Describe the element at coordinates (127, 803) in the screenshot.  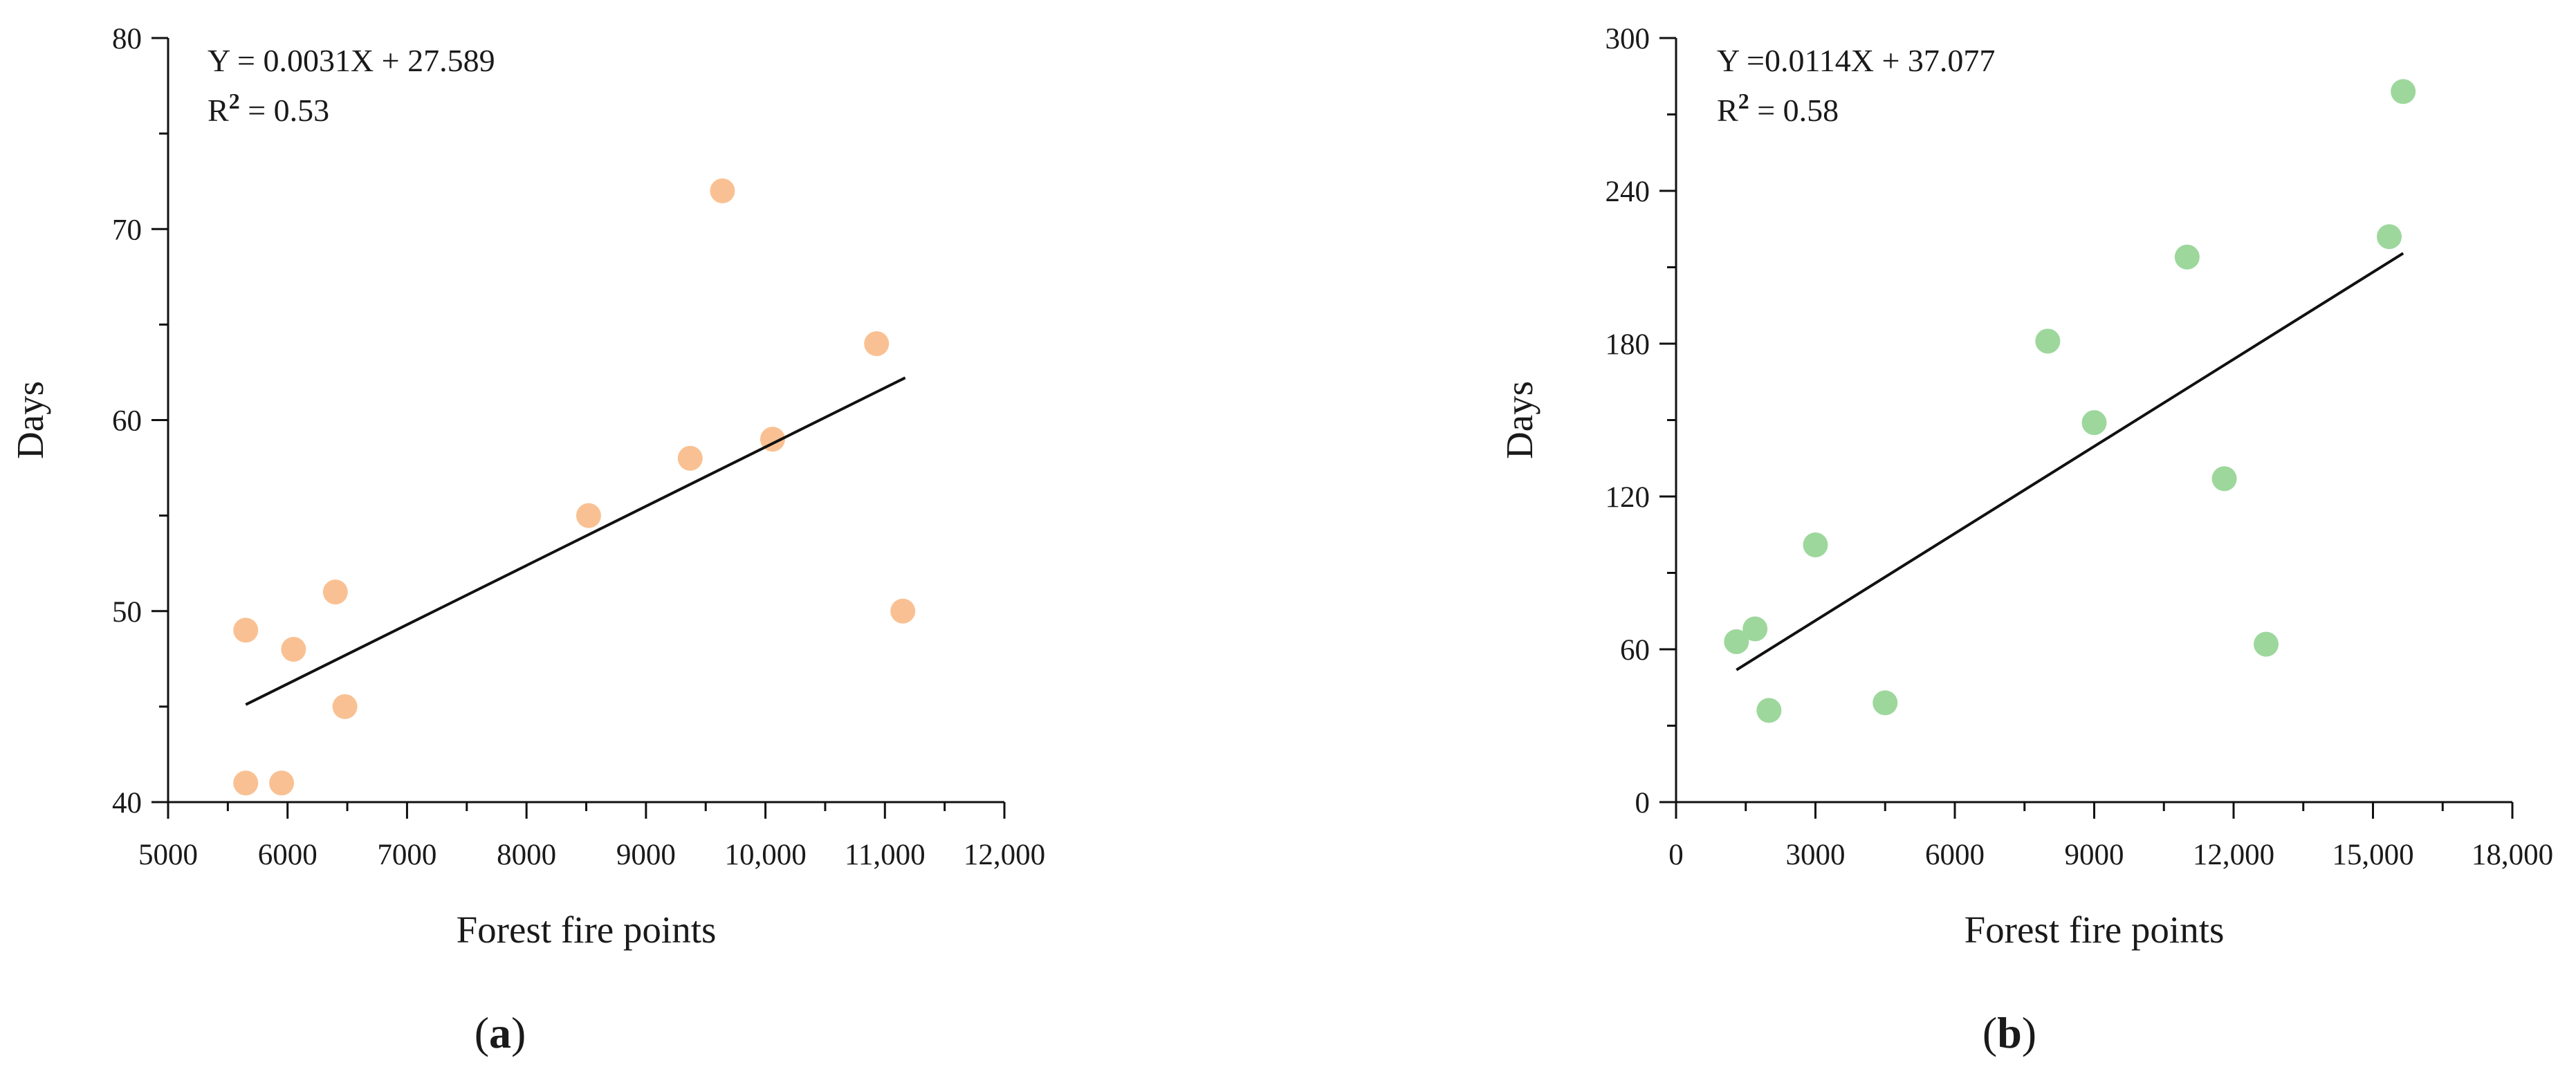
I see `y-tick-label: 40` at that location.